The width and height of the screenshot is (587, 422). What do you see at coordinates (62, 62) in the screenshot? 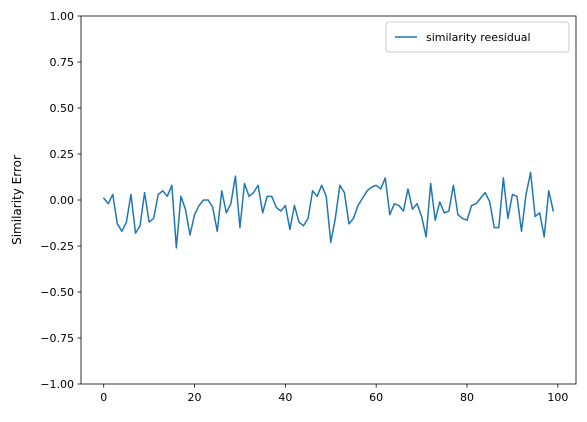
I see `y-tick-label: 0.75` at bounding box center [62, 62].